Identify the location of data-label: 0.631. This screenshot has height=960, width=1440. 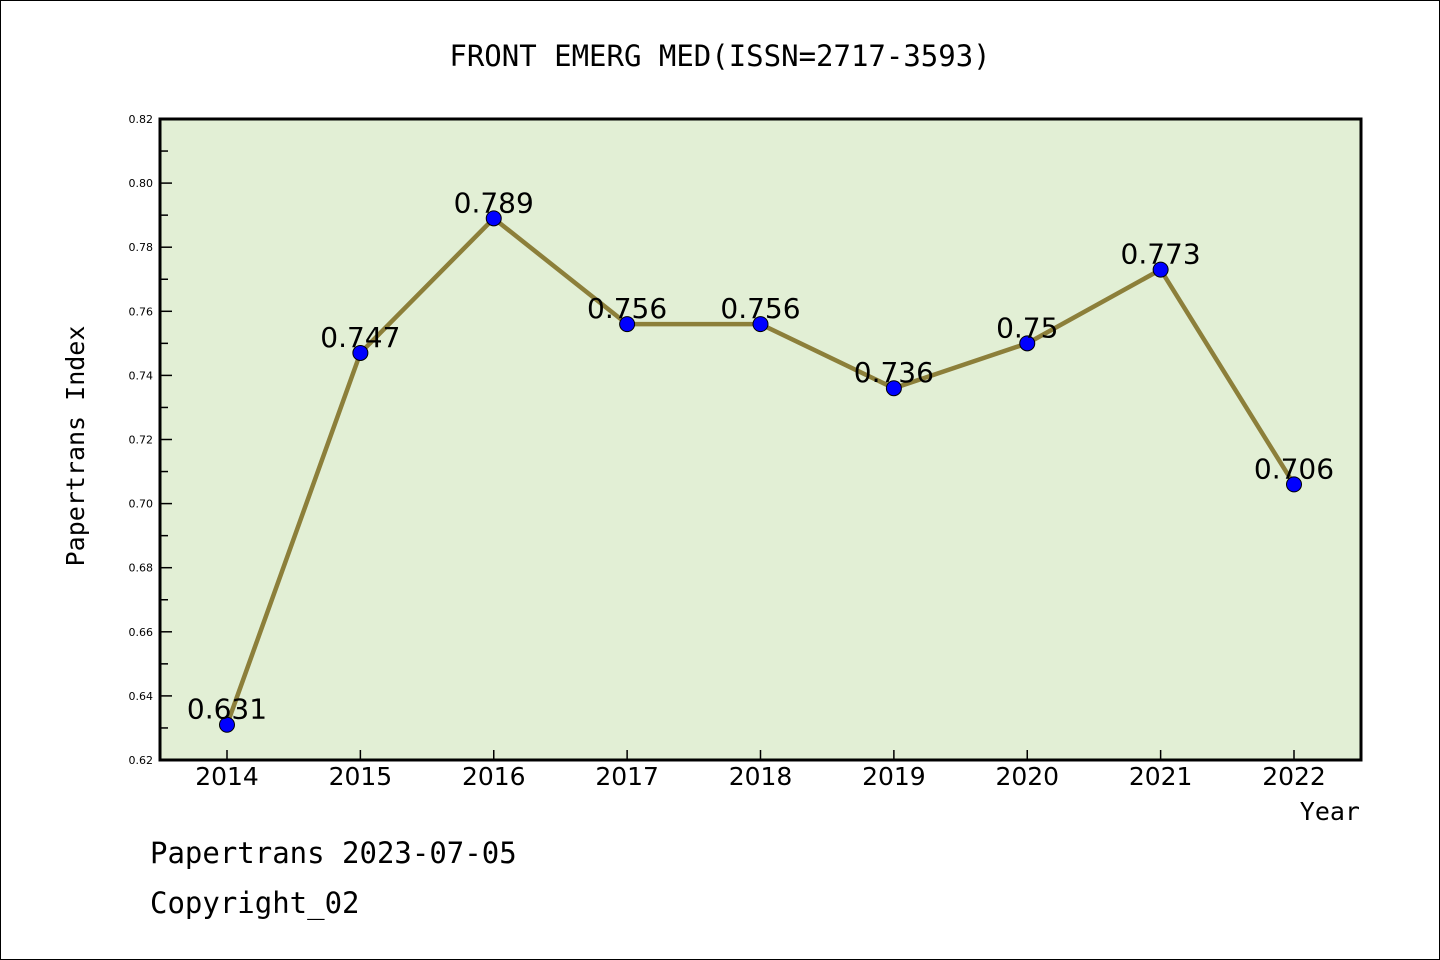
(227, 709).